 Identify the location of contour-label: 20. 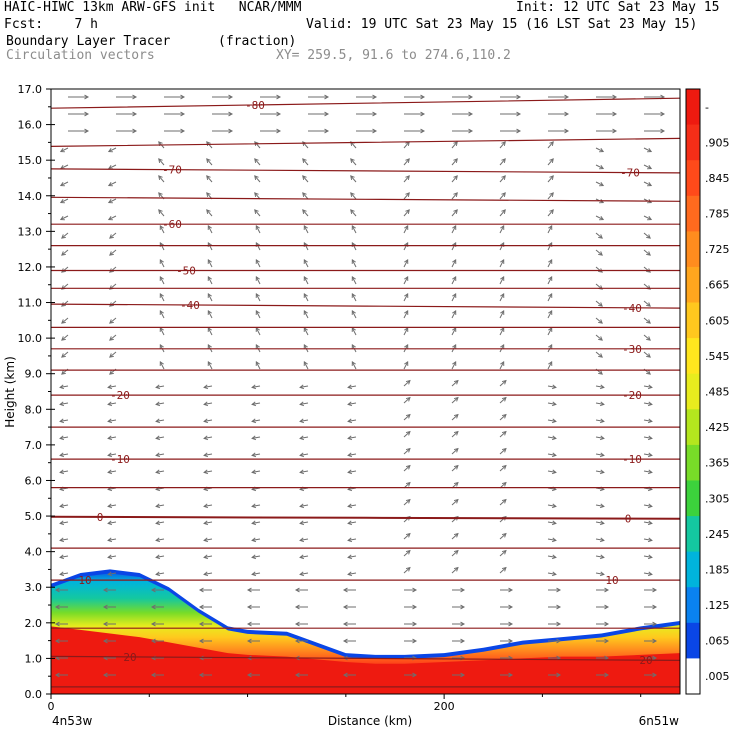
(645, 660).